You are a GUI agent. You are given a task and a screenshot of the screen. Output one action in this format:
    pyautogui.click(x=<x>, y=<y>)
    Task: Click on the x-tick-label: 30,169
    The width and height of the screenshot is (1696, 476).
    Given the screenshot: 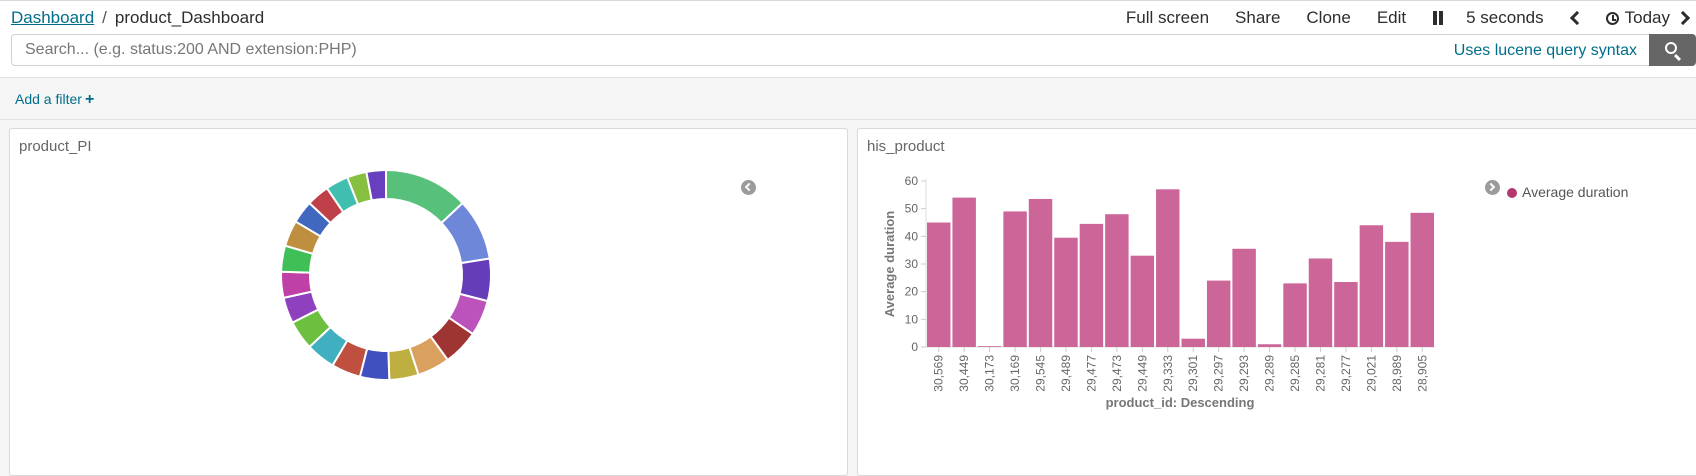 What is the action you would take?
    pyautogui.click(x=1015, y=373)
    